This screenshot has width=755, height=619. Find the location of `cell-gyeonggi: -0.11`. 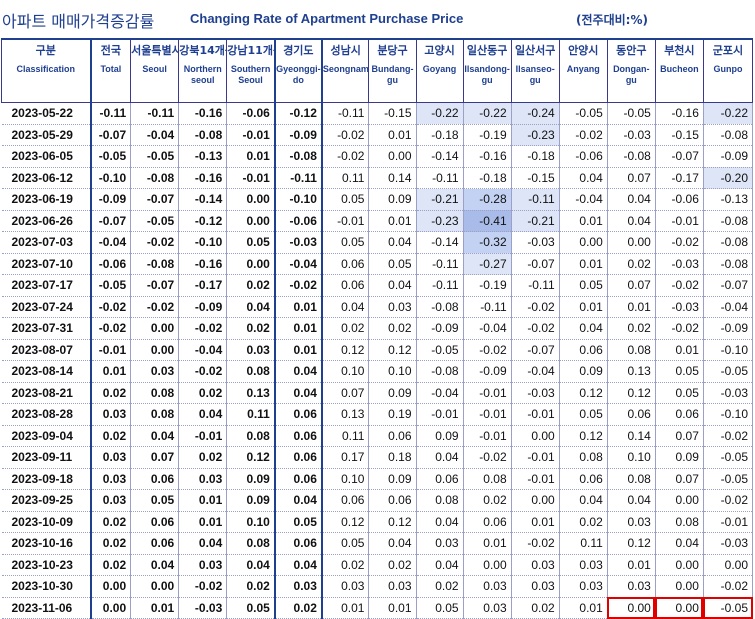

cell-gyeonggi: -0.11 is located at coordinates (298, 178).